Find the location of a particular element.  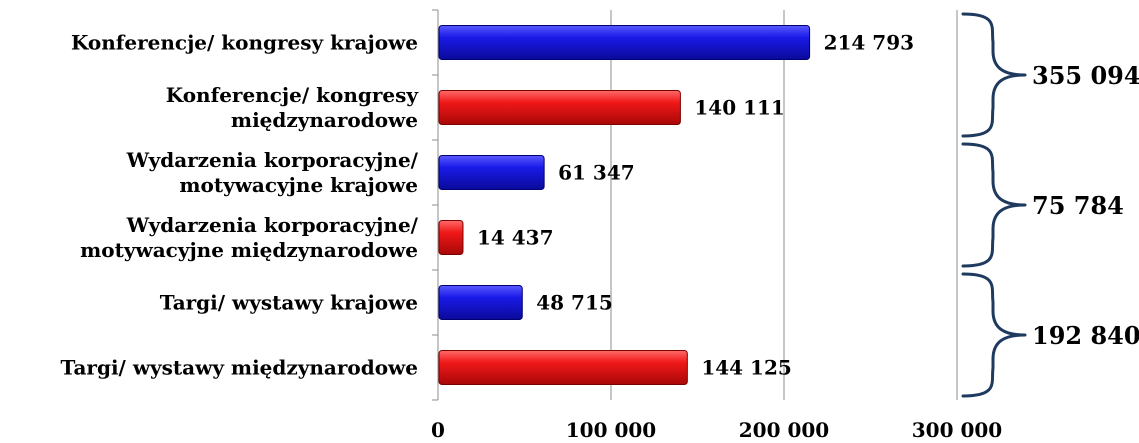

category-label: Konferencje/ kongresy is located at coordinates (293, 95).